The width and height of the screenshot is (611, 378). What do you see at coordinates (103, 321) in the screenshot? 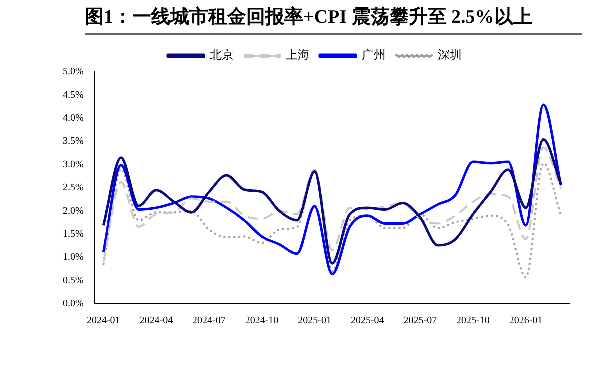
I see `x-tick-label: 2024-01` at bounding box center [103, 321].